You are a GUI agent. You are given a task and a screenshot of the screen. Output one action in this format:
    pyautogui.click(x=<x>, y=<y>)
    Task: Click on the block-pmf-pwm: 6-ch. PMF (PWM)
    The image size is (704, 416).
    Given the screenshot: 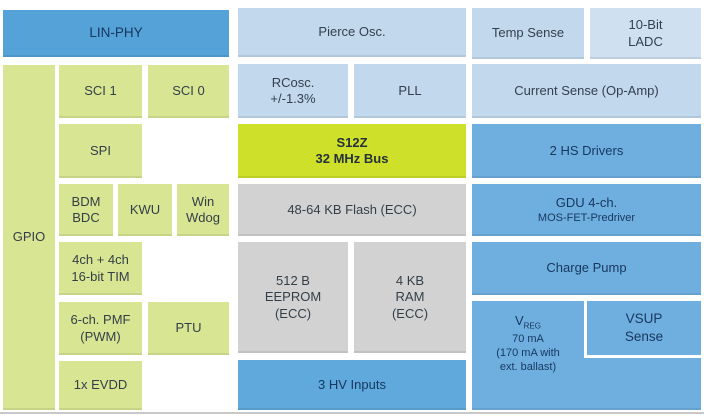 What is the action you would take?
    pyautogui.click(x=100, y=328)
    